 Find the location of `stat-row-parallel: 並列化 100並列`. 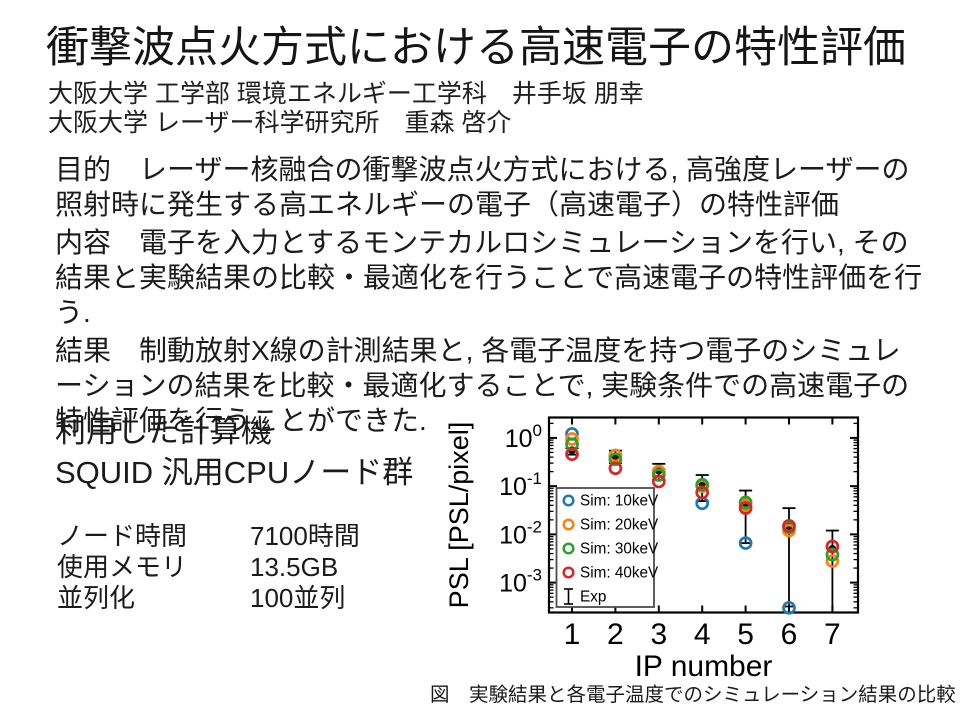

stat-row-parallel: 並列化 100並列 is located at coordinates (208, 598).